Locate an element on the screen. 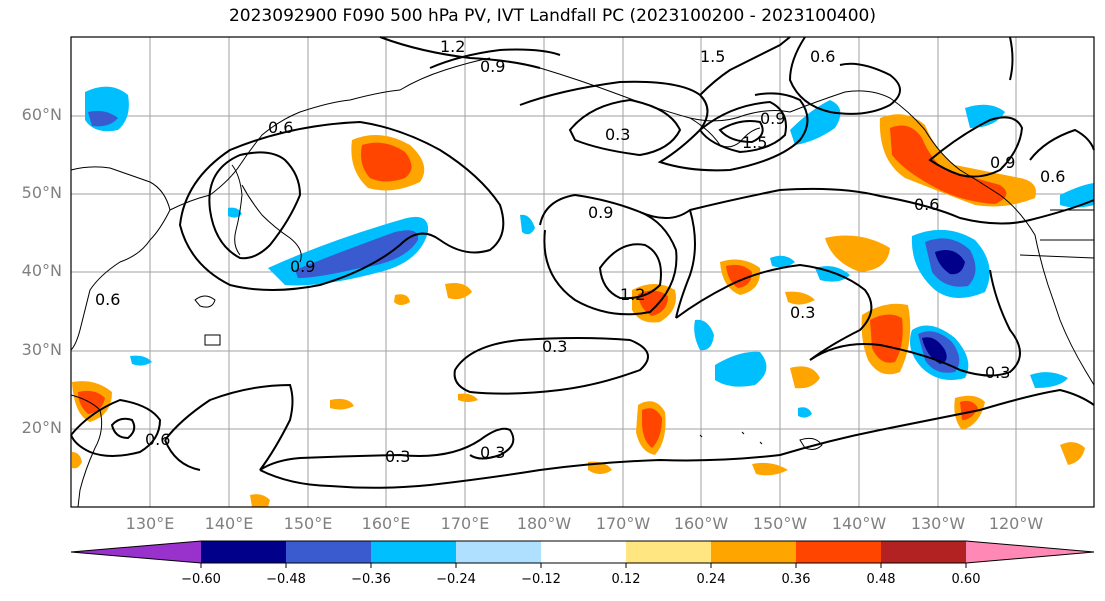 The height and width of the screenshot is (601, 1105). lon-label: 150°W is located at coordinates (780, 523).